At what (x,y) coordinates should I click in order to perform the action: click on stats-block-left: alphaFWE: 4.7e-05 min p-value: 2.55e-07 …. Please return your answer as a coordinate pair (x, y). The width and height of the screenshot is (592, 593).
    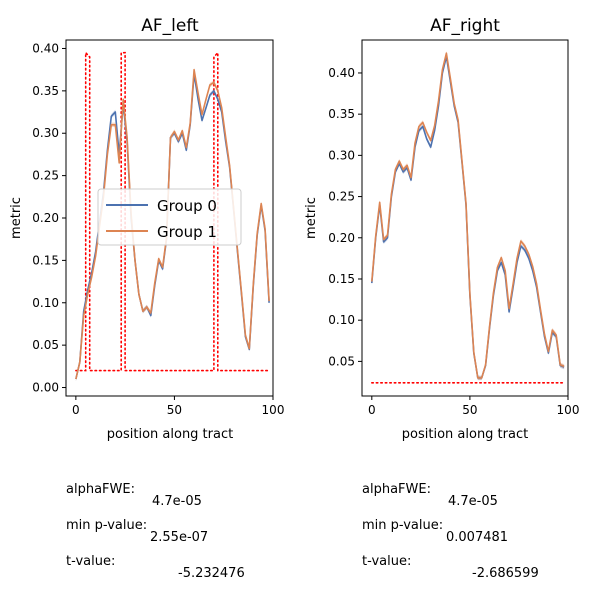
    Looking at the image, I should click on (171, 514).